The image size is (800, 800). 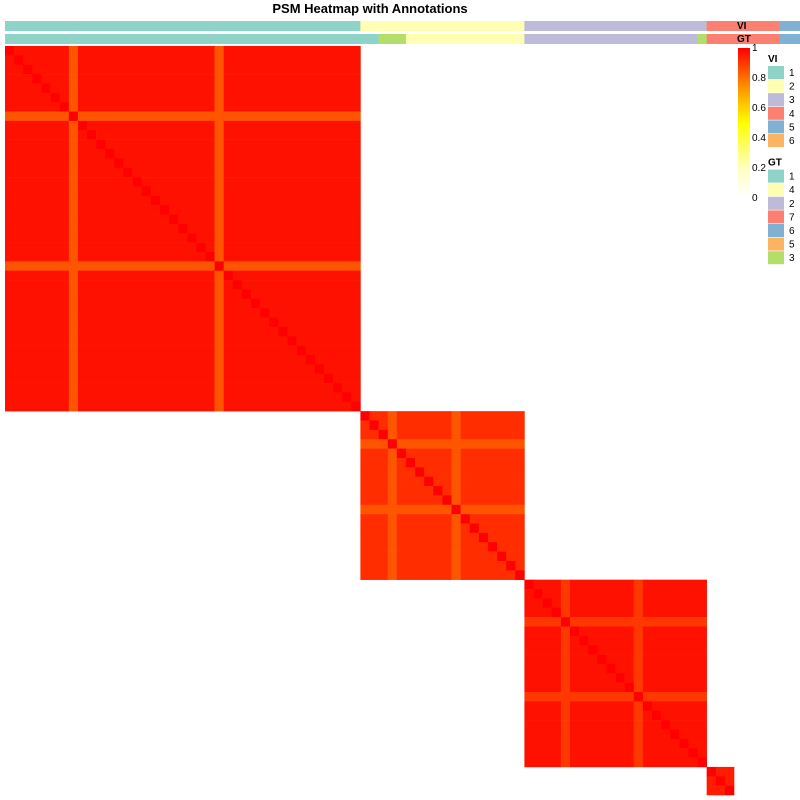 I want to click on legend-label: 4, so click(x=792, y=190).